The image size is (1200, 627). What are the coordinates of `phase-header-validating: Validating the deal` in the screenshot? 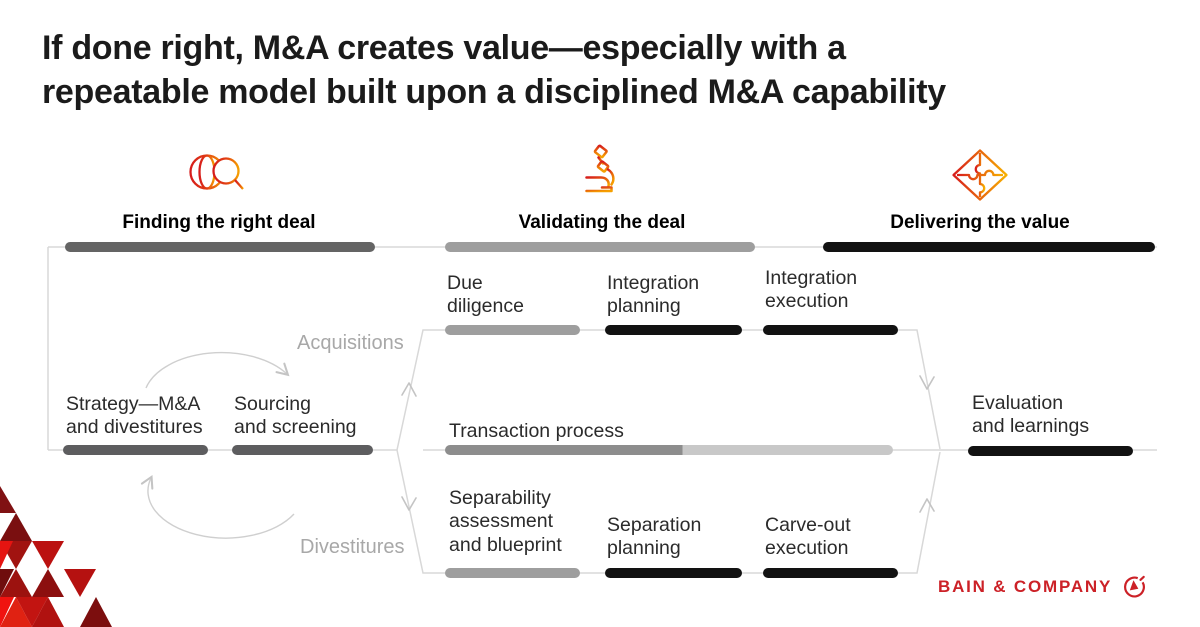 It's located at (602, 222).